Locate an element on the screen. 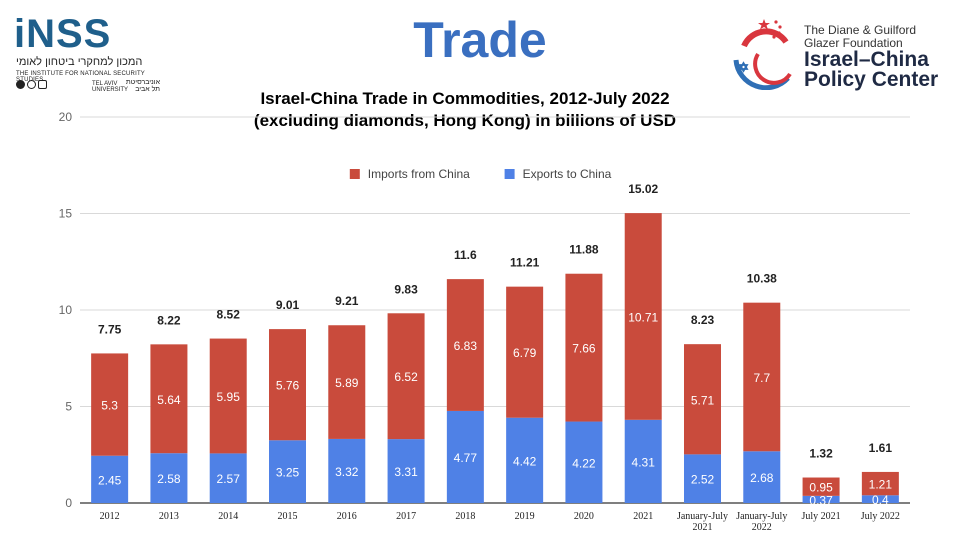 The height and width of the screenshot is (540, 960). data-label-imports: 5.89 is located at coordinates (347, 383).